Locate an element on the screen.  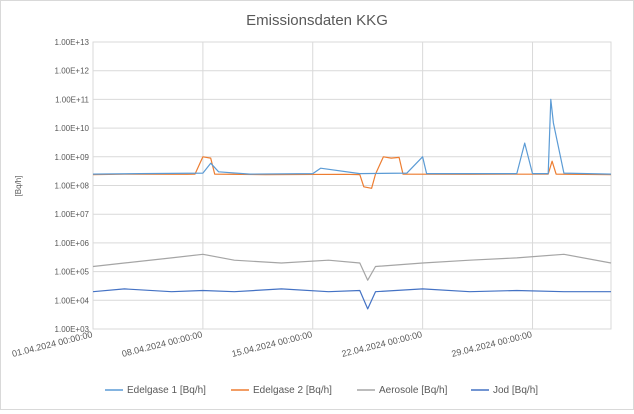
legend-label: Aerosole [Bq/h] is located at coordinates (413, 390).